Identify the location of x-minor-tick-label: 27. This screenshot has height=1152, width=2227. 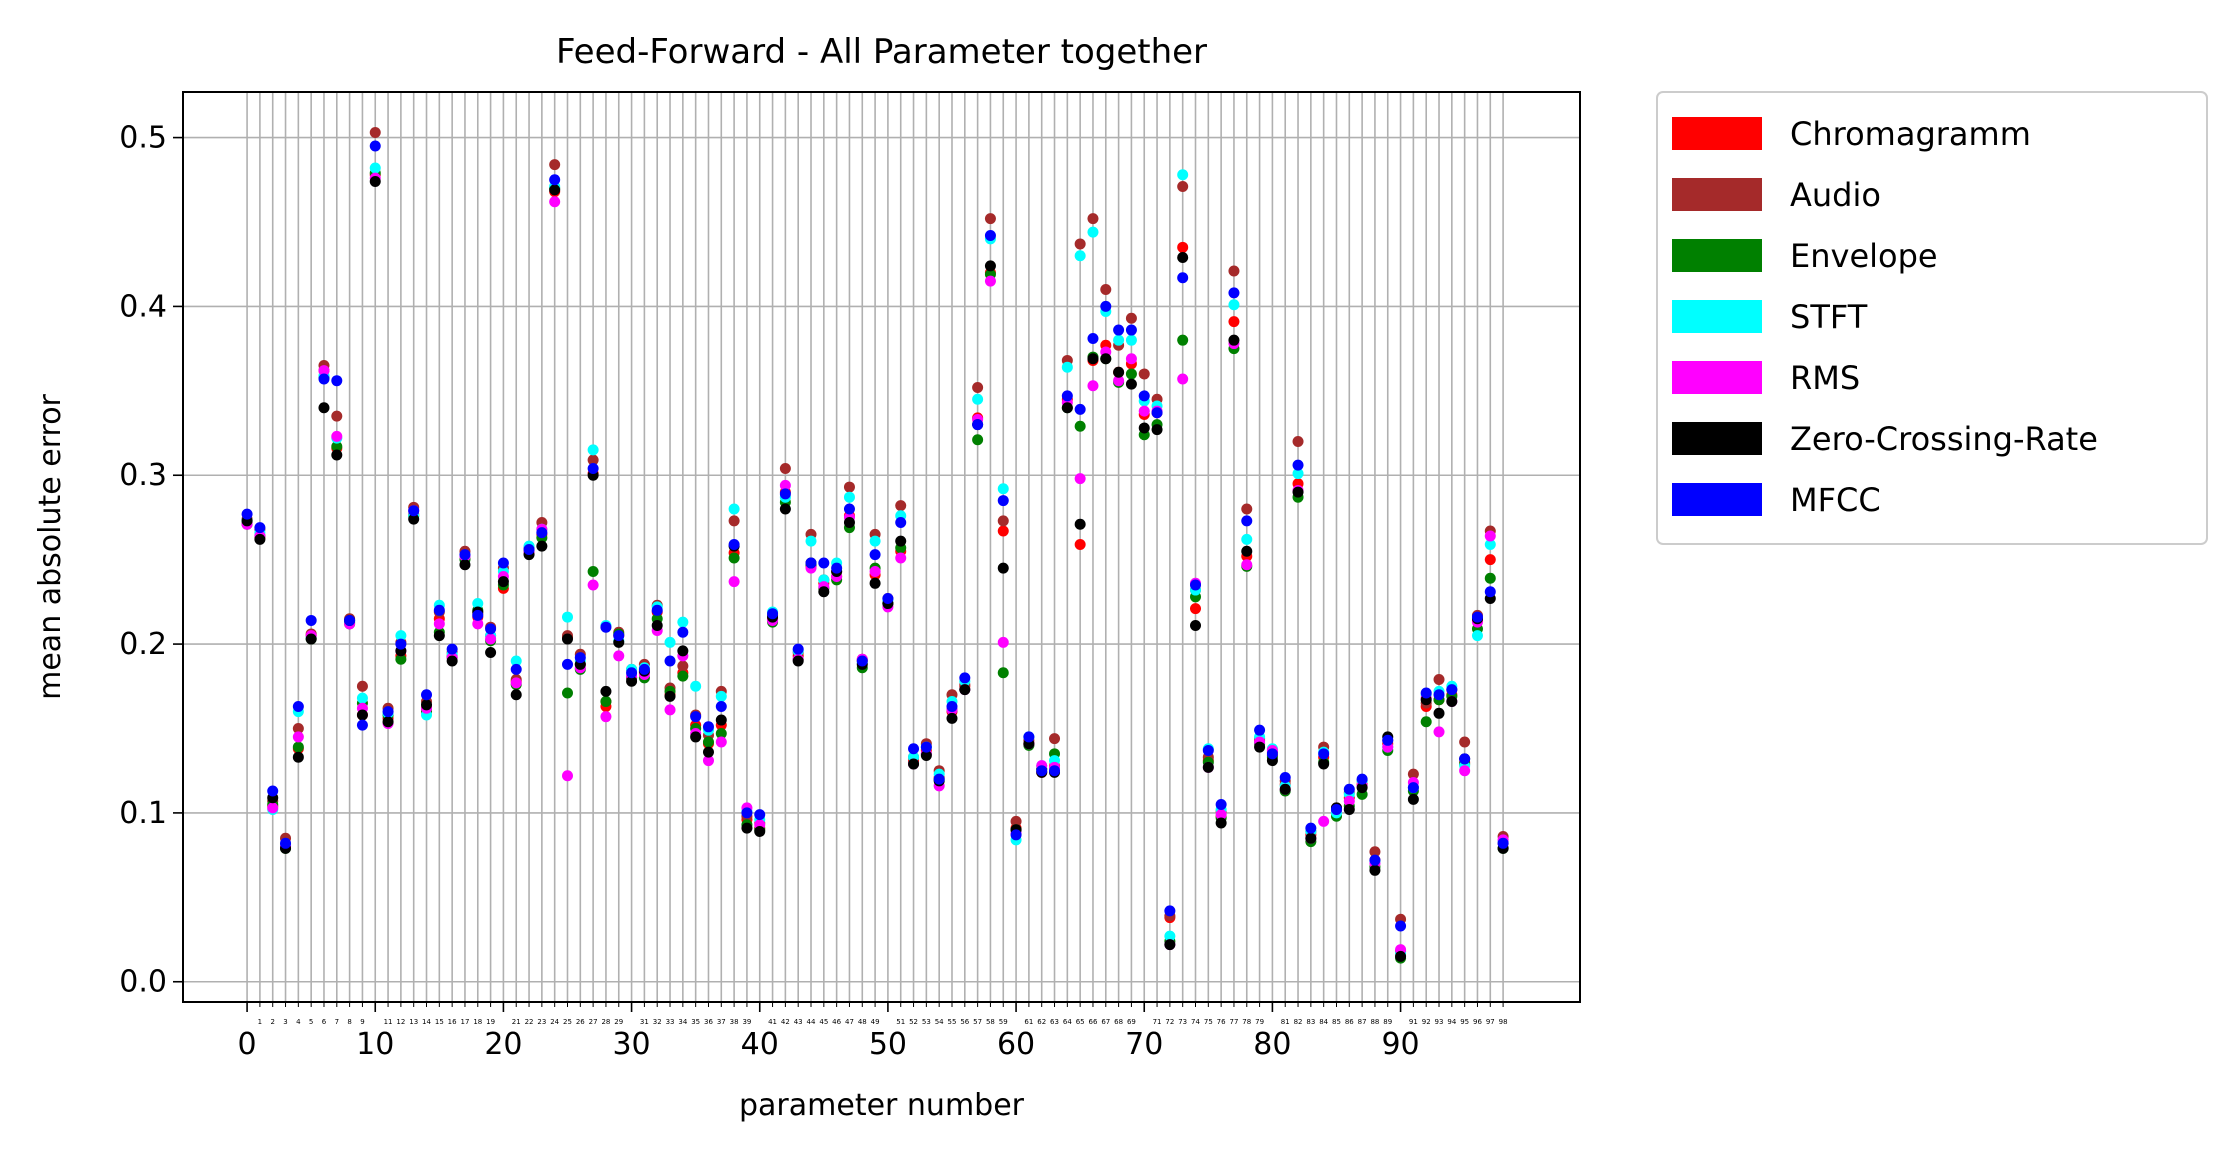
(593, 1022).